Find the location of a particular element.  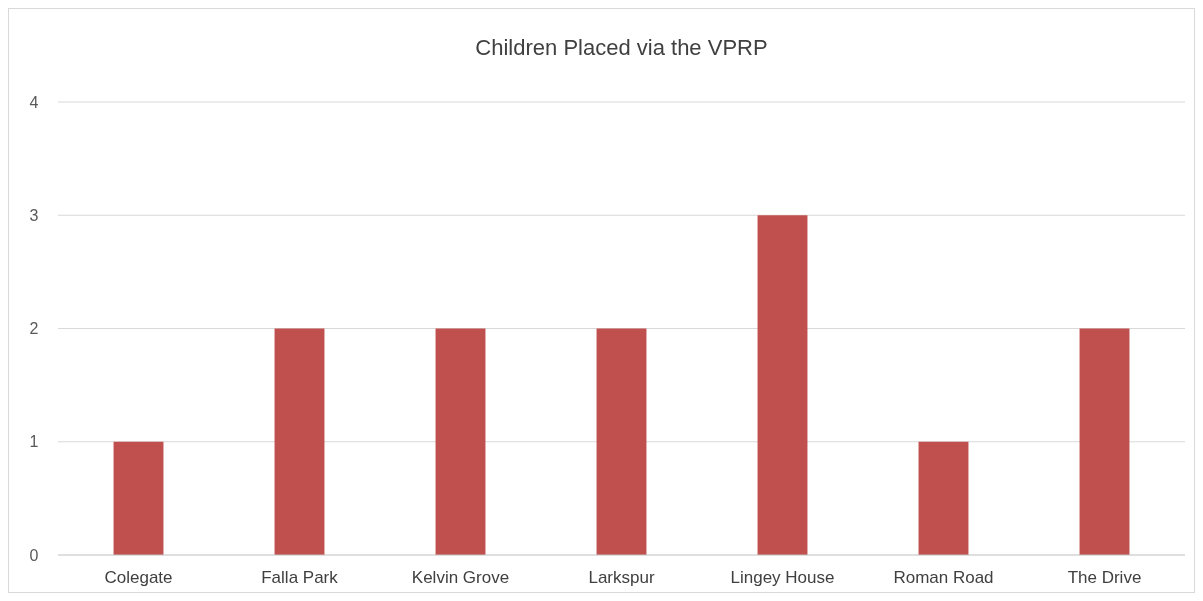

x-tick-label: Roman Road is located at coordinates (943, 577).